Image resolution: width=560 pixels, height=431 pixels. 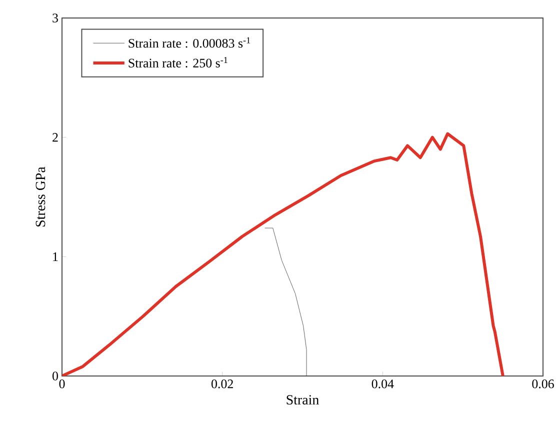 What do you see at coordinates (302, 400) in the screenshot?
I see `x-axis-title: Strain` at bounding box center [302, 400].